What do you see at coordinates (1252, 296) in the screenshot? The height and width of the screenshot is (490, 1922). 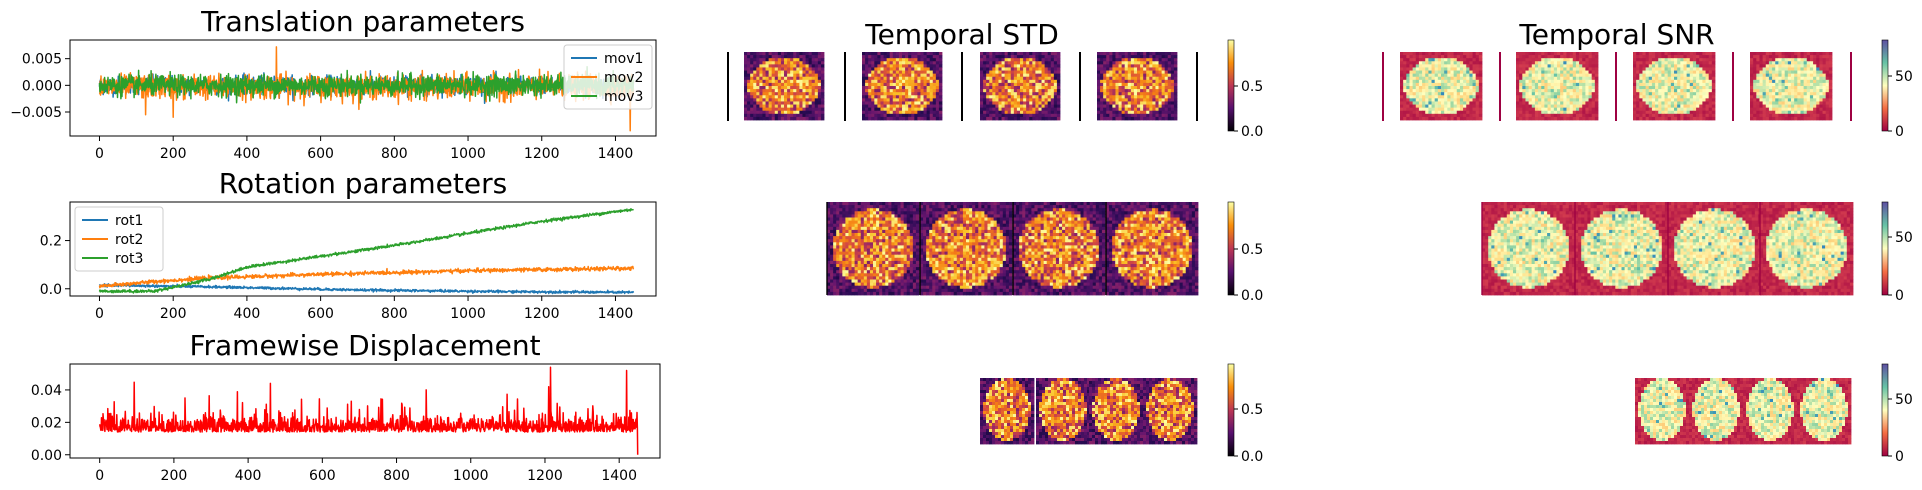 I see `std-cb2-label-0: 0.0` at bounding box center [1252, 296].